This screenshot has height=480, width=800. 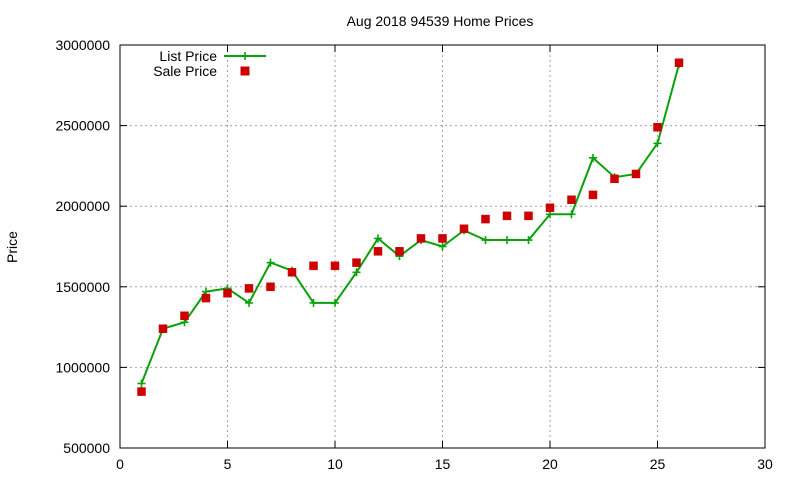 I want to click on x-axis-tick-label: 20, so click(x=550, y=464).